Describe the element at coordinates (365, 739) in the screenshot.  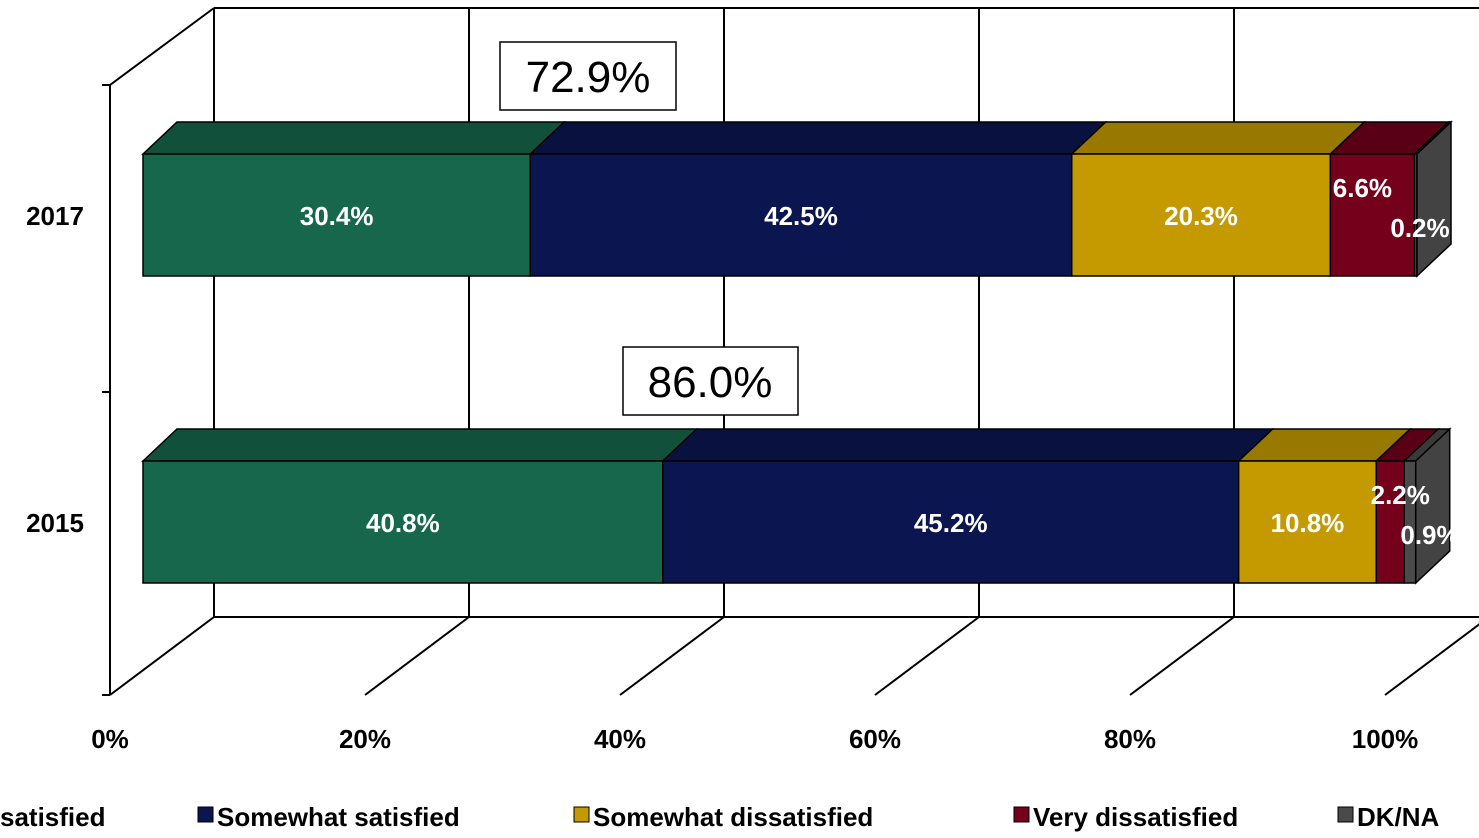
I see `x-tick-label: 20%` at that location.